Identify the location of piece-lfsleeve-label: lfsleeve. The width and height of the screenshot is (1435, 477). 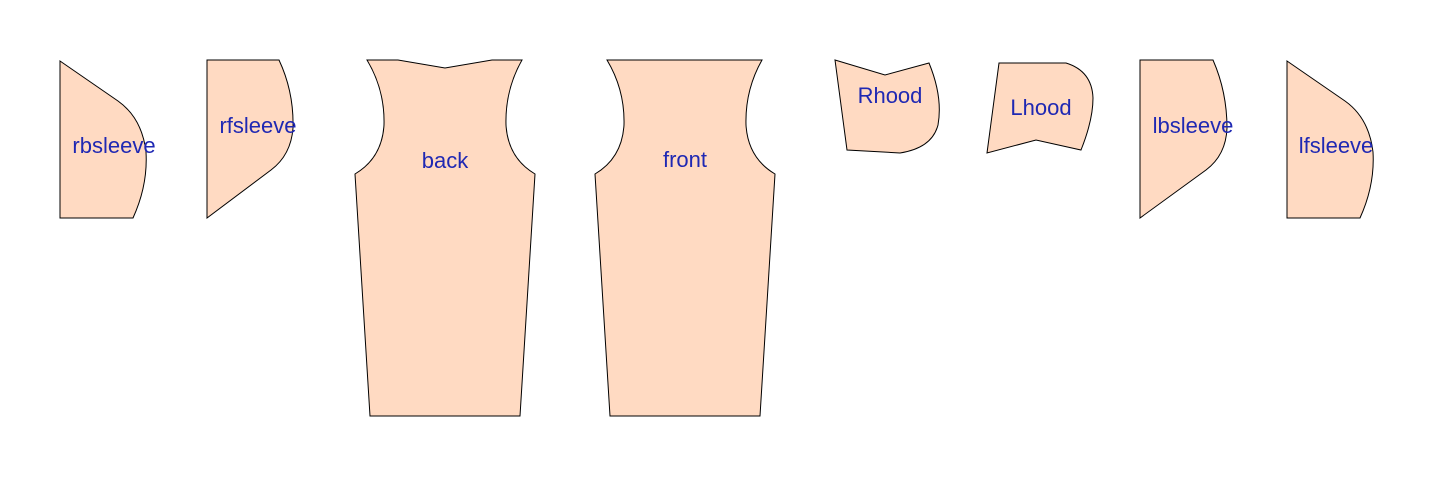
(1336, 145).